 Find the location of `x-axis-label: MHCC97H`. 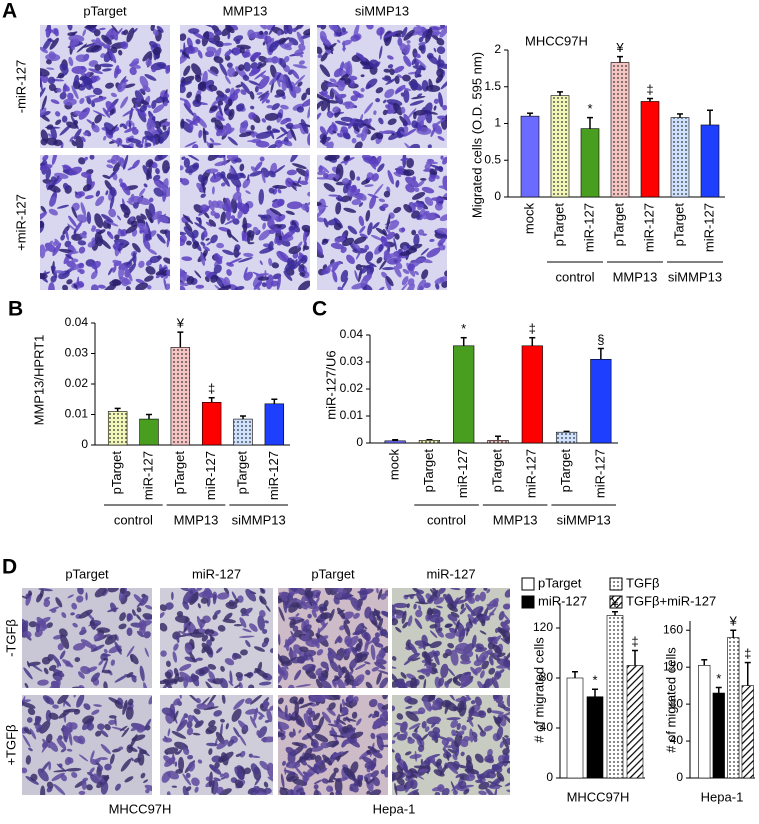

x-axis-label: MHCC97H is located at coordinates (598, 796).